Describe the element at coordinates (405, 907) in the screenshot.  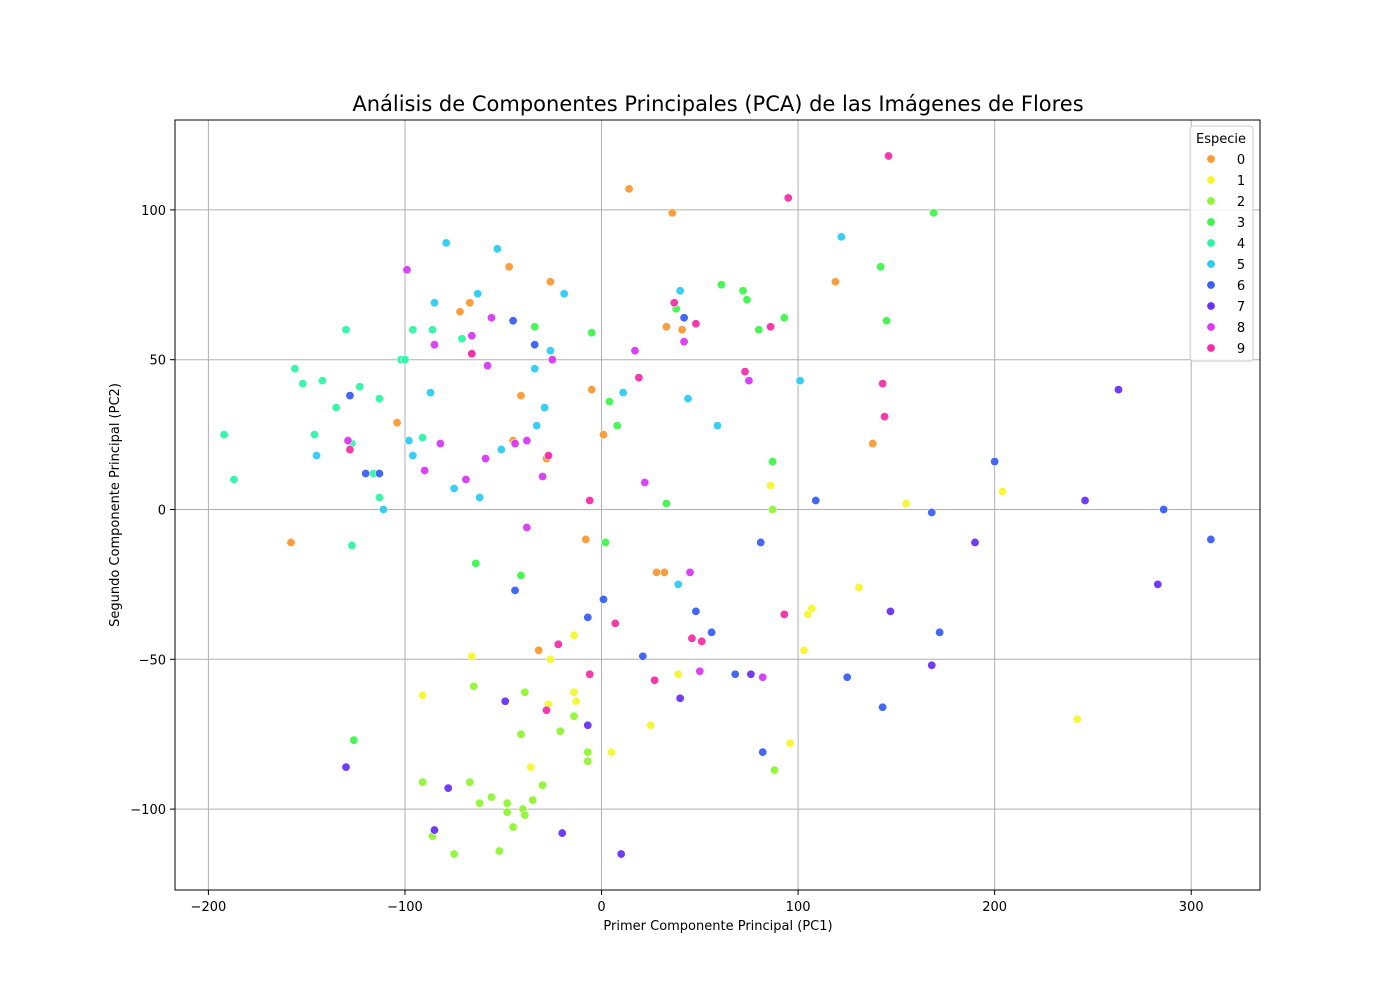
I see `x-tick-label: −100` at that location.